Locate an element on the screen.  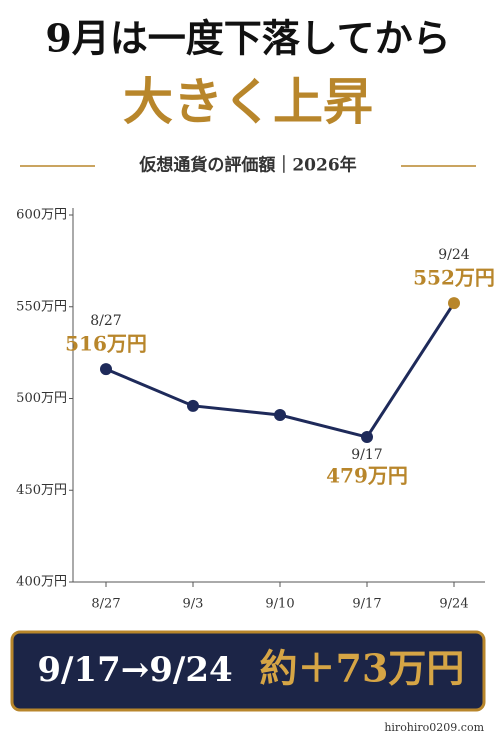
chart-subtitle: 大きく上昇 is located at coordinates (248, 101).